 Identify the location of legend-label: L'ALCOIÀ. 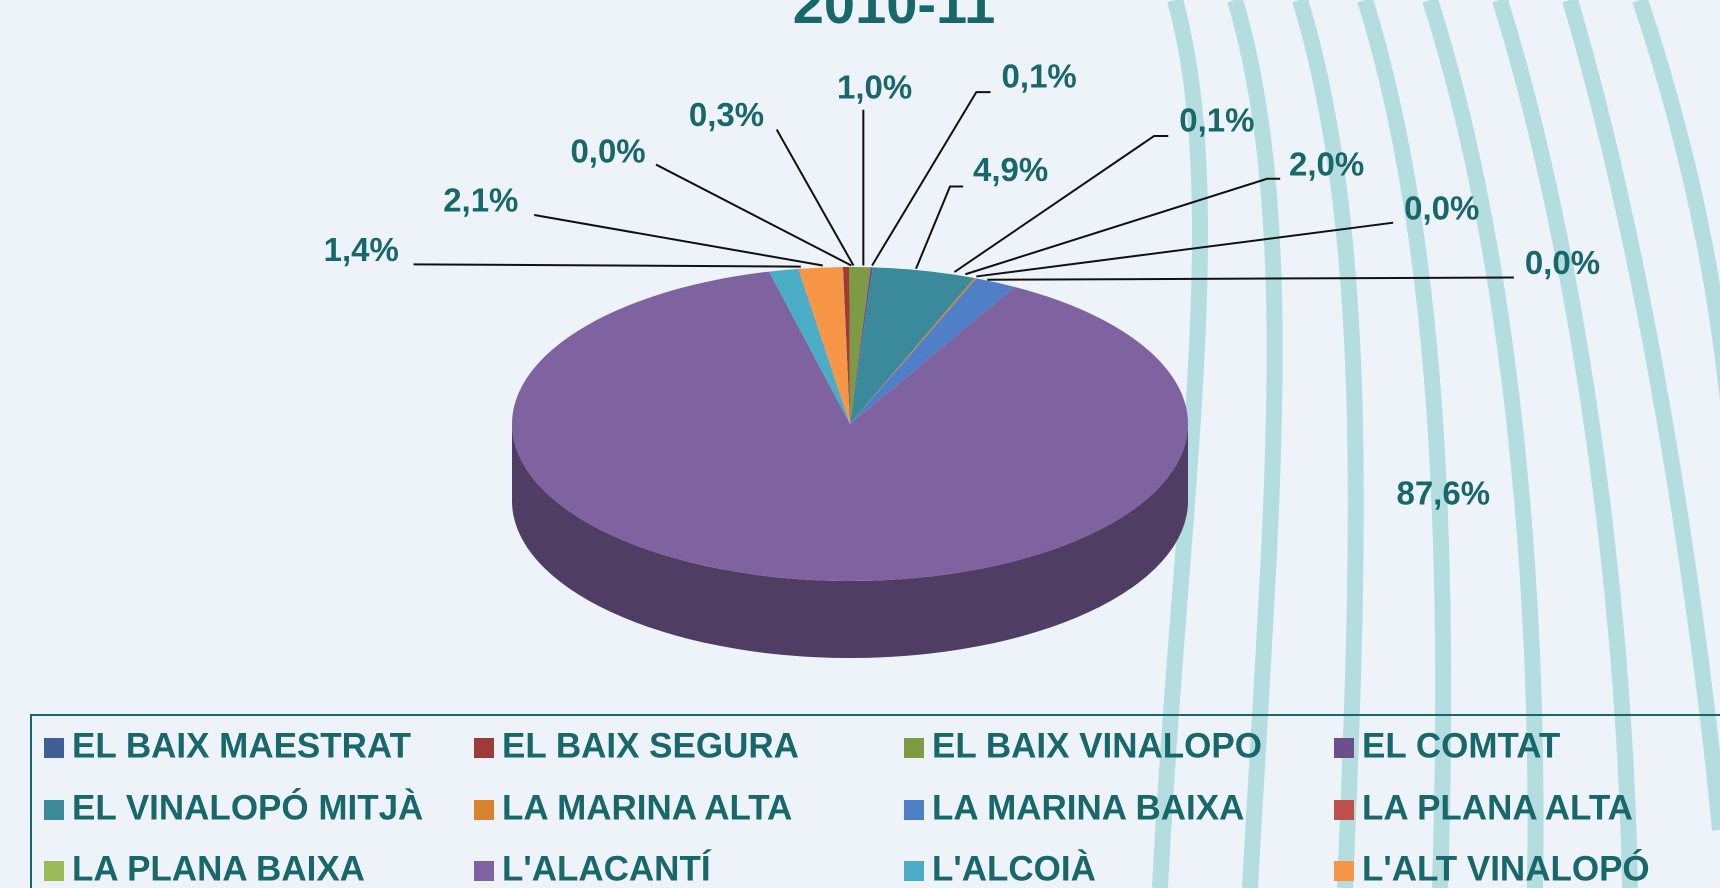
(1014, 868).